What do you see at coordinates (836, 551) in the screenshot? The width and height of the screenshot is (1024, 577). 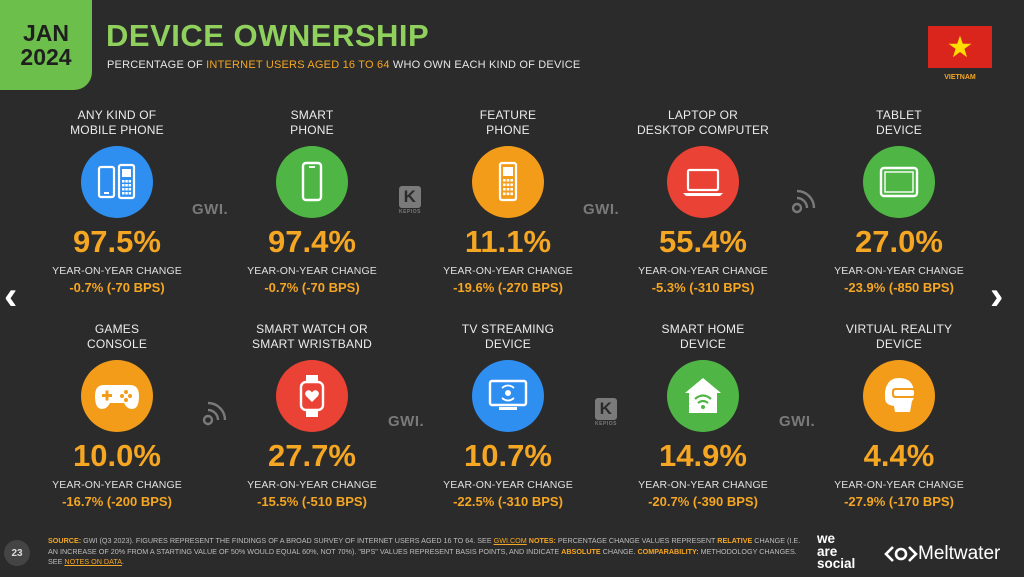 I see `we-are-social-logo: we are social` at bounding box center [836, 551].